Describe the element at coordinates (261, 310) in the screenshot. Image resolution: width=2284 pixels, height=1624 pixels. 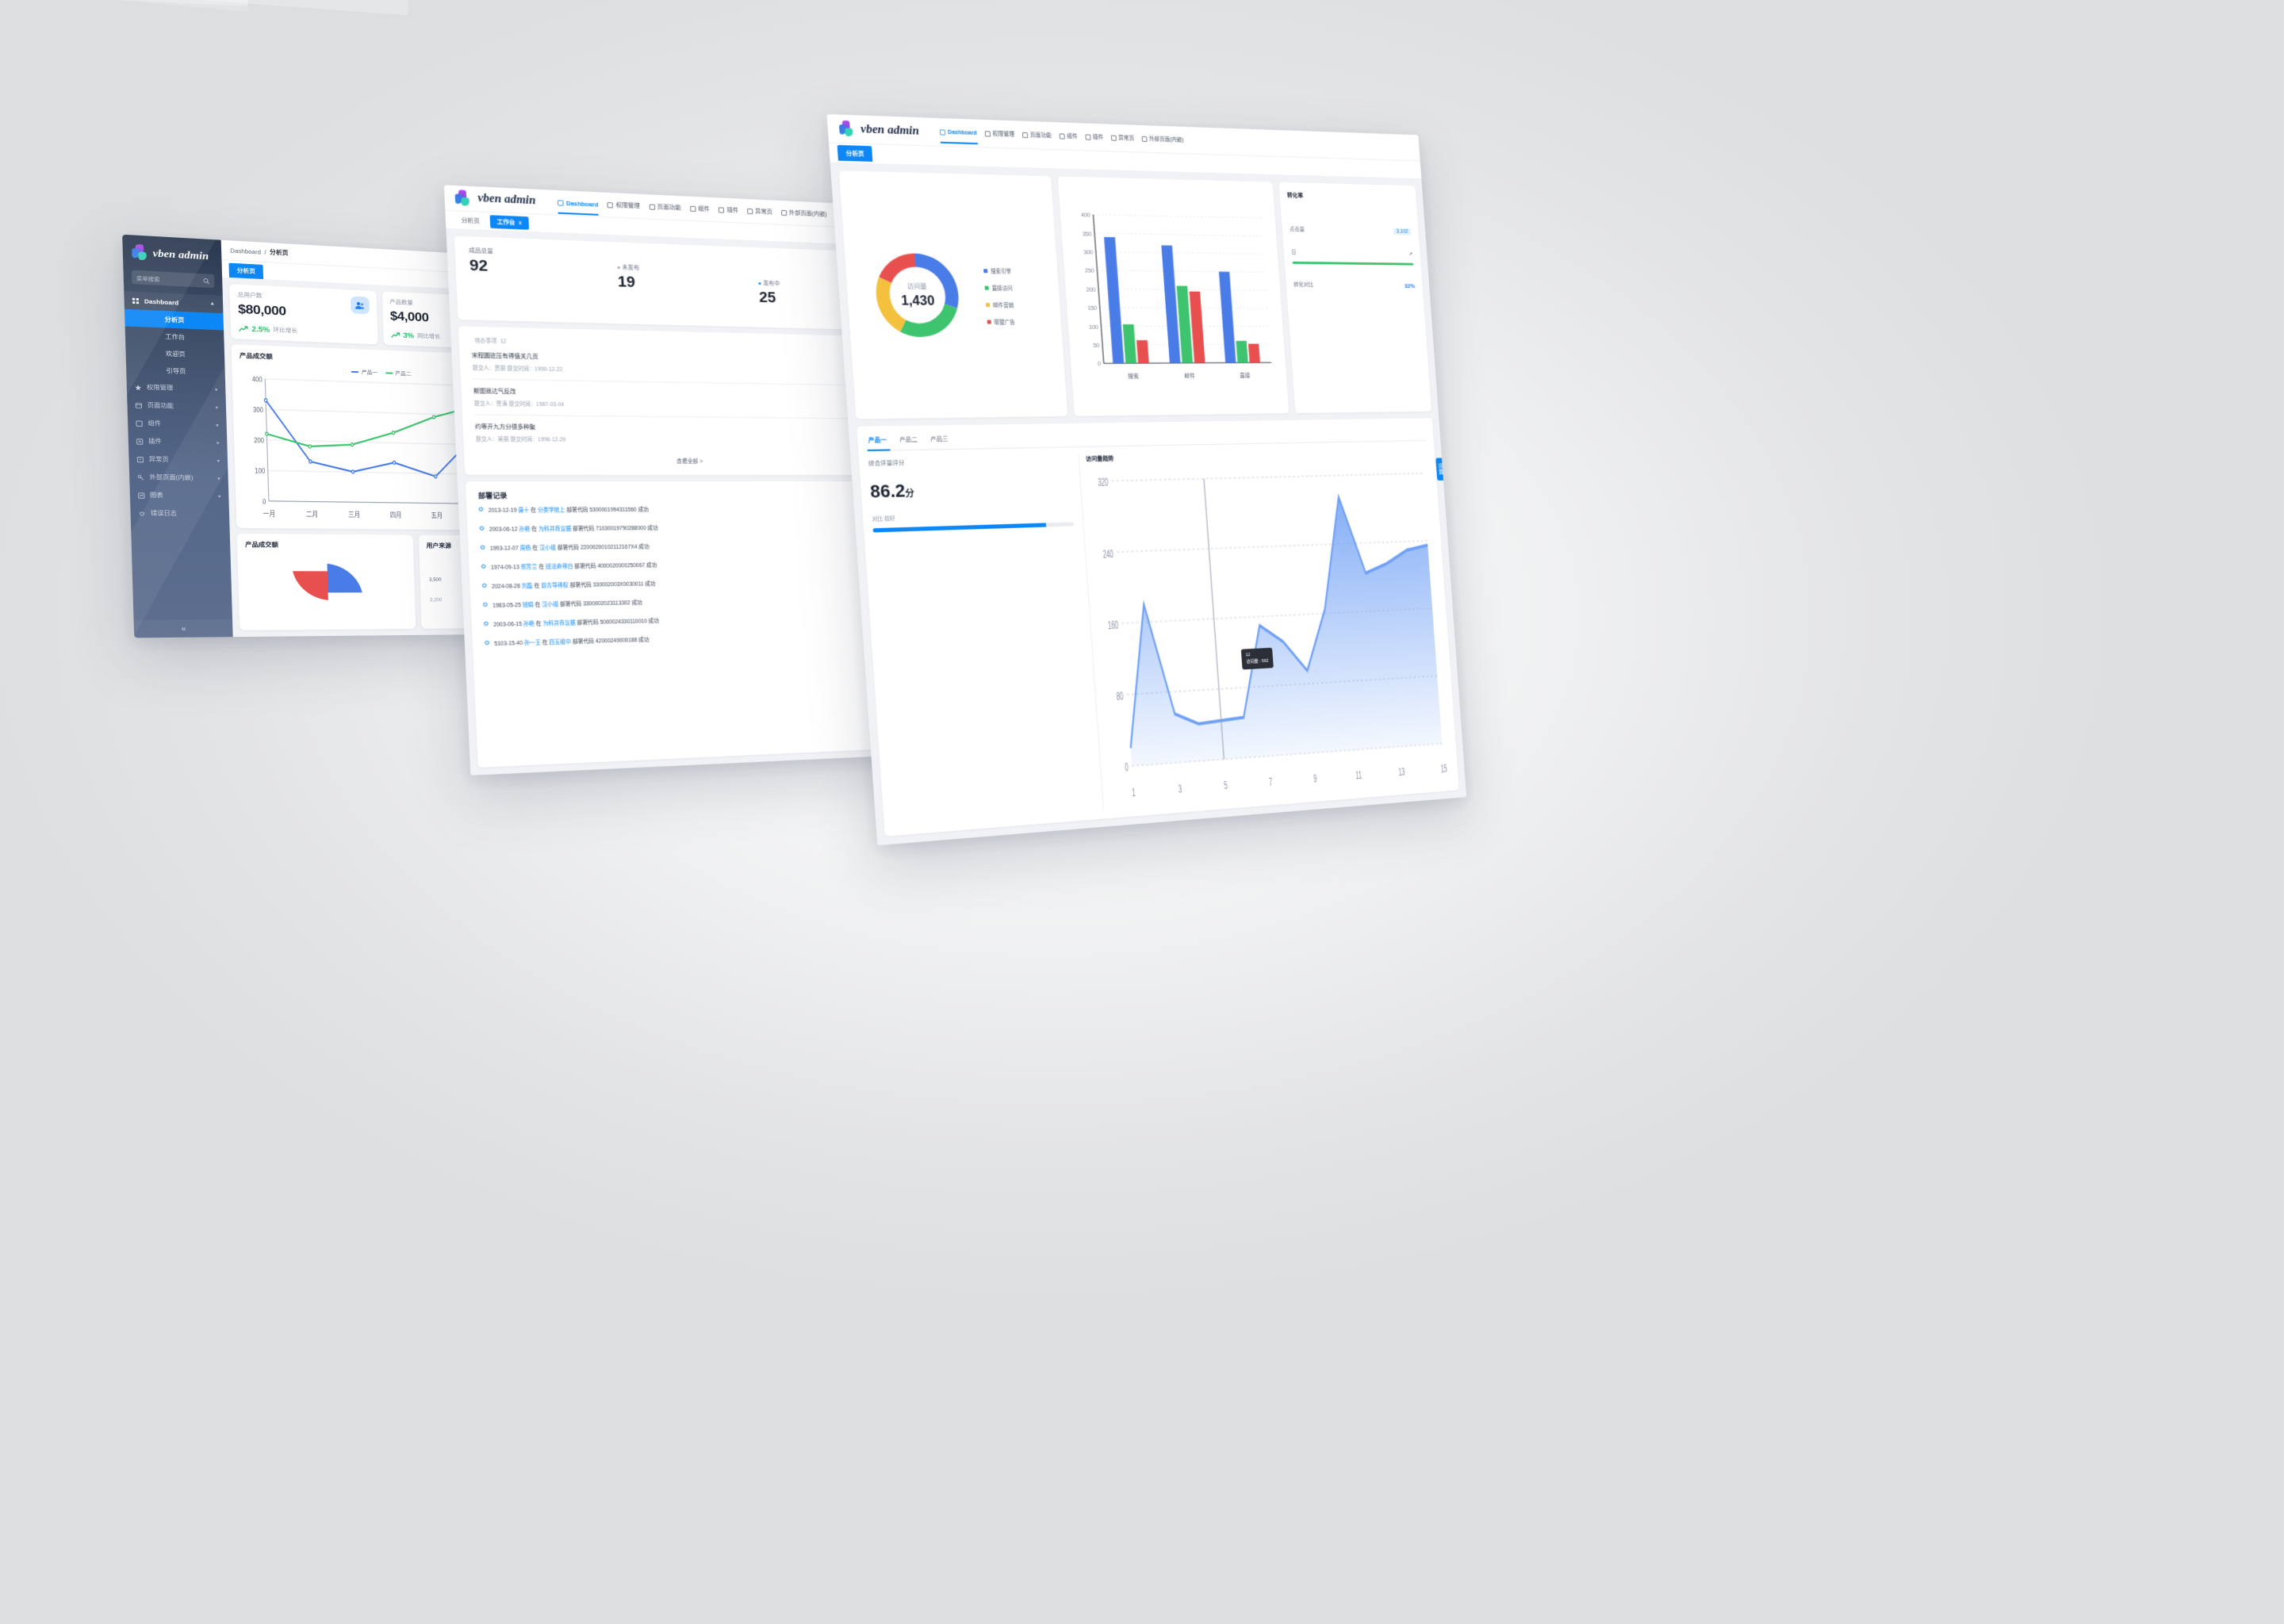
I see `kpi-value: $80,000` at that location.